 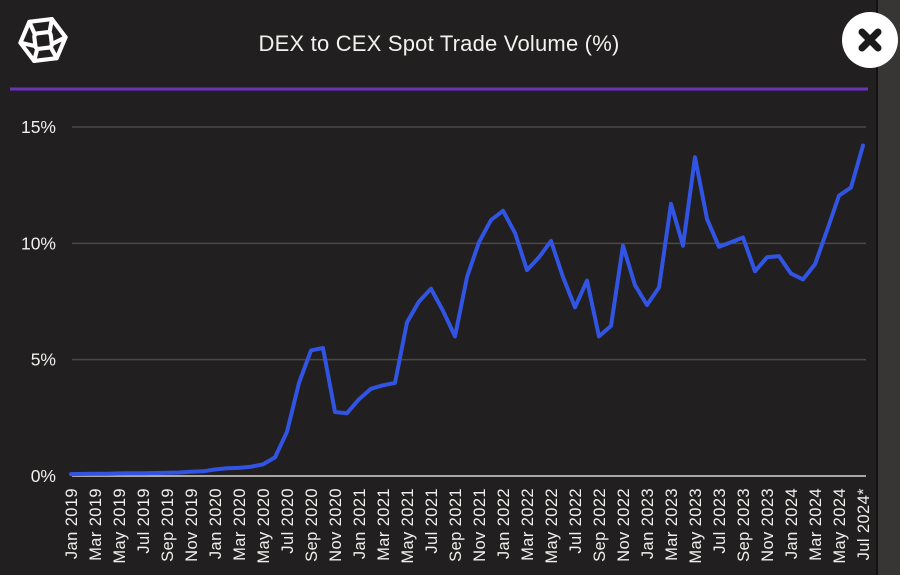 What do you see at coordinates (528, 524) in the screenshot?
I see `x-axis-label: Mar 2022` at bounding box center [528, 524].